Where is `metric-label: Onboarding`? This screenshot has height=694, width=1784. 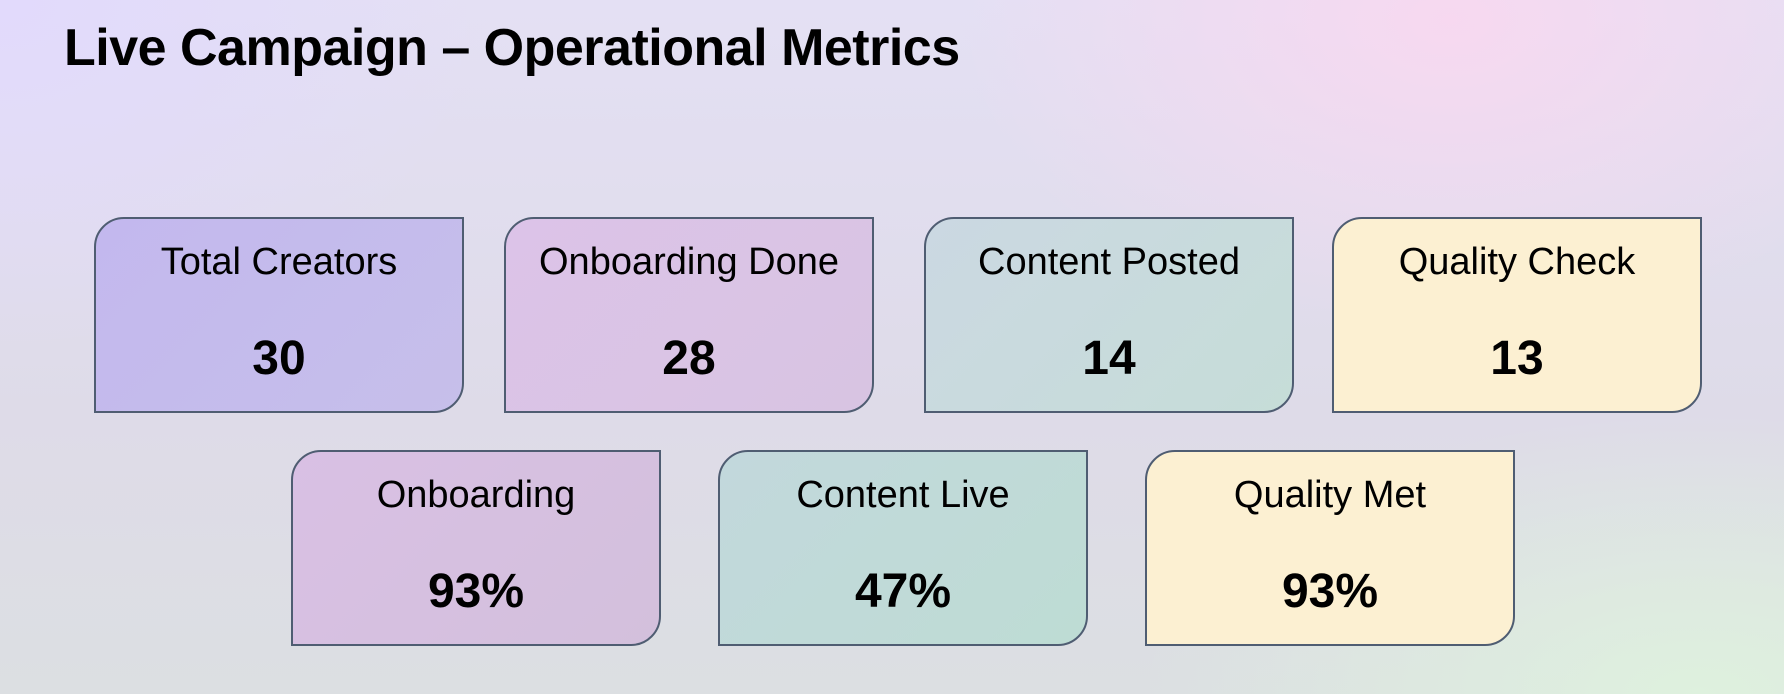 metric-label: Onboarding is located at coordinates (476, 495).